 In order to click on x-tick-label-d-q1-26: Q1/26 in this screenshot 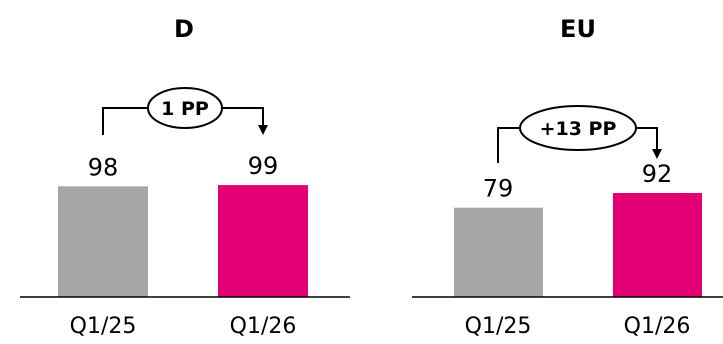, I will do `click(263, 326)`.